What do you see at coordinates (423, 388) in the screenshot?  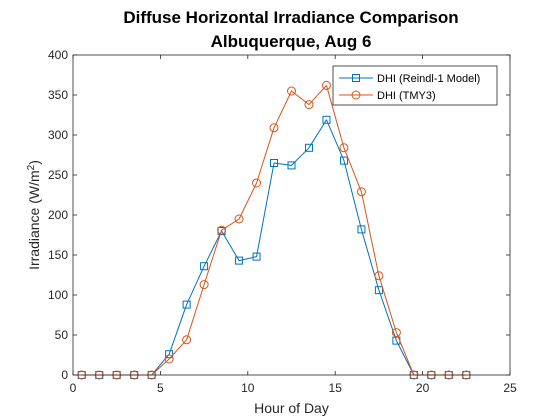 I see `x-tick-label: 20` at bounding box center [423, 388].